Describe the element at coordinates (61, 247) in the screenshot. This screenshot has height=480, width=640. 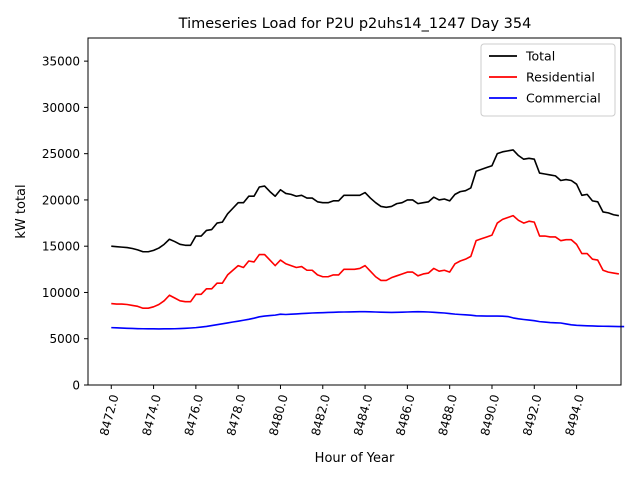
I see `y-tick-label: 15000` at that location.